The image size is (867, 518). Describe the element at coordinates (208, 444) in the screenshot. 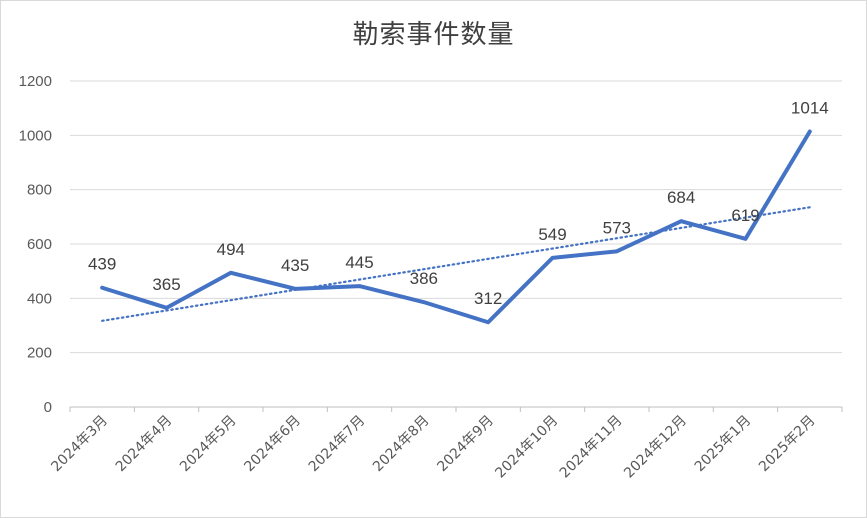

I see `x-tick-label: 2024年5月` at that location.